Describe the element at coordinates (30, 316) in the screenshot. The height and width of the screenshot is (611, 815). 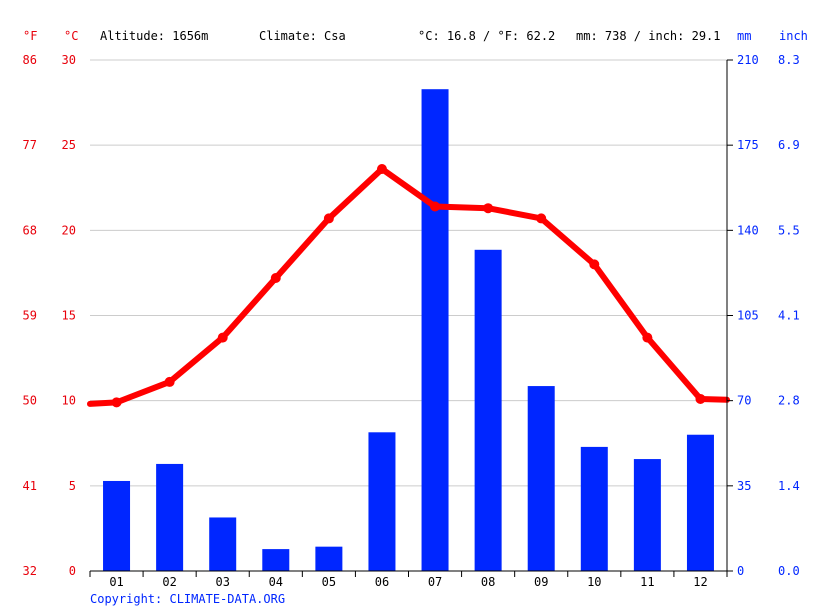
I see `fahrenheit-tick-label: 59` at that location.